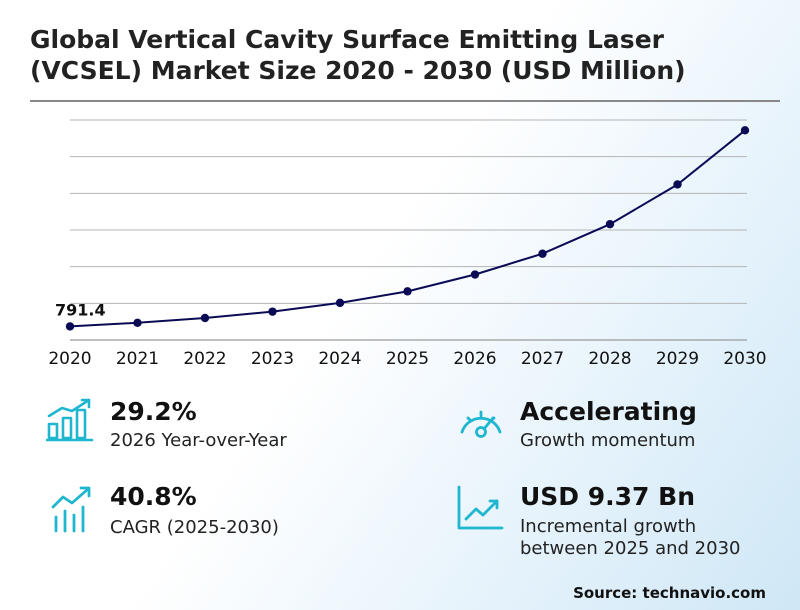  I want to click on x-tick-label: 2030, so click(744, 359).